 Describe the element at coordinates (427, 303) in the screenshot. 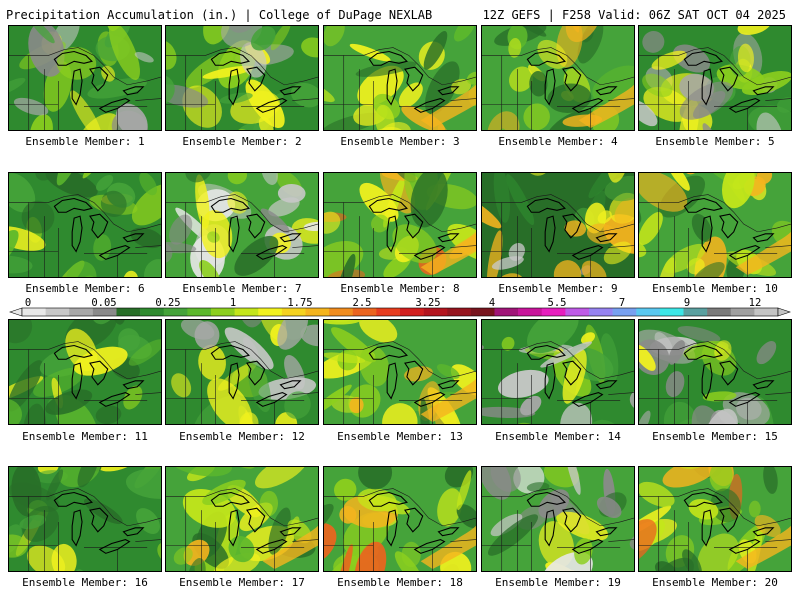

I see `scale-tick-label: 3.25` at that location.